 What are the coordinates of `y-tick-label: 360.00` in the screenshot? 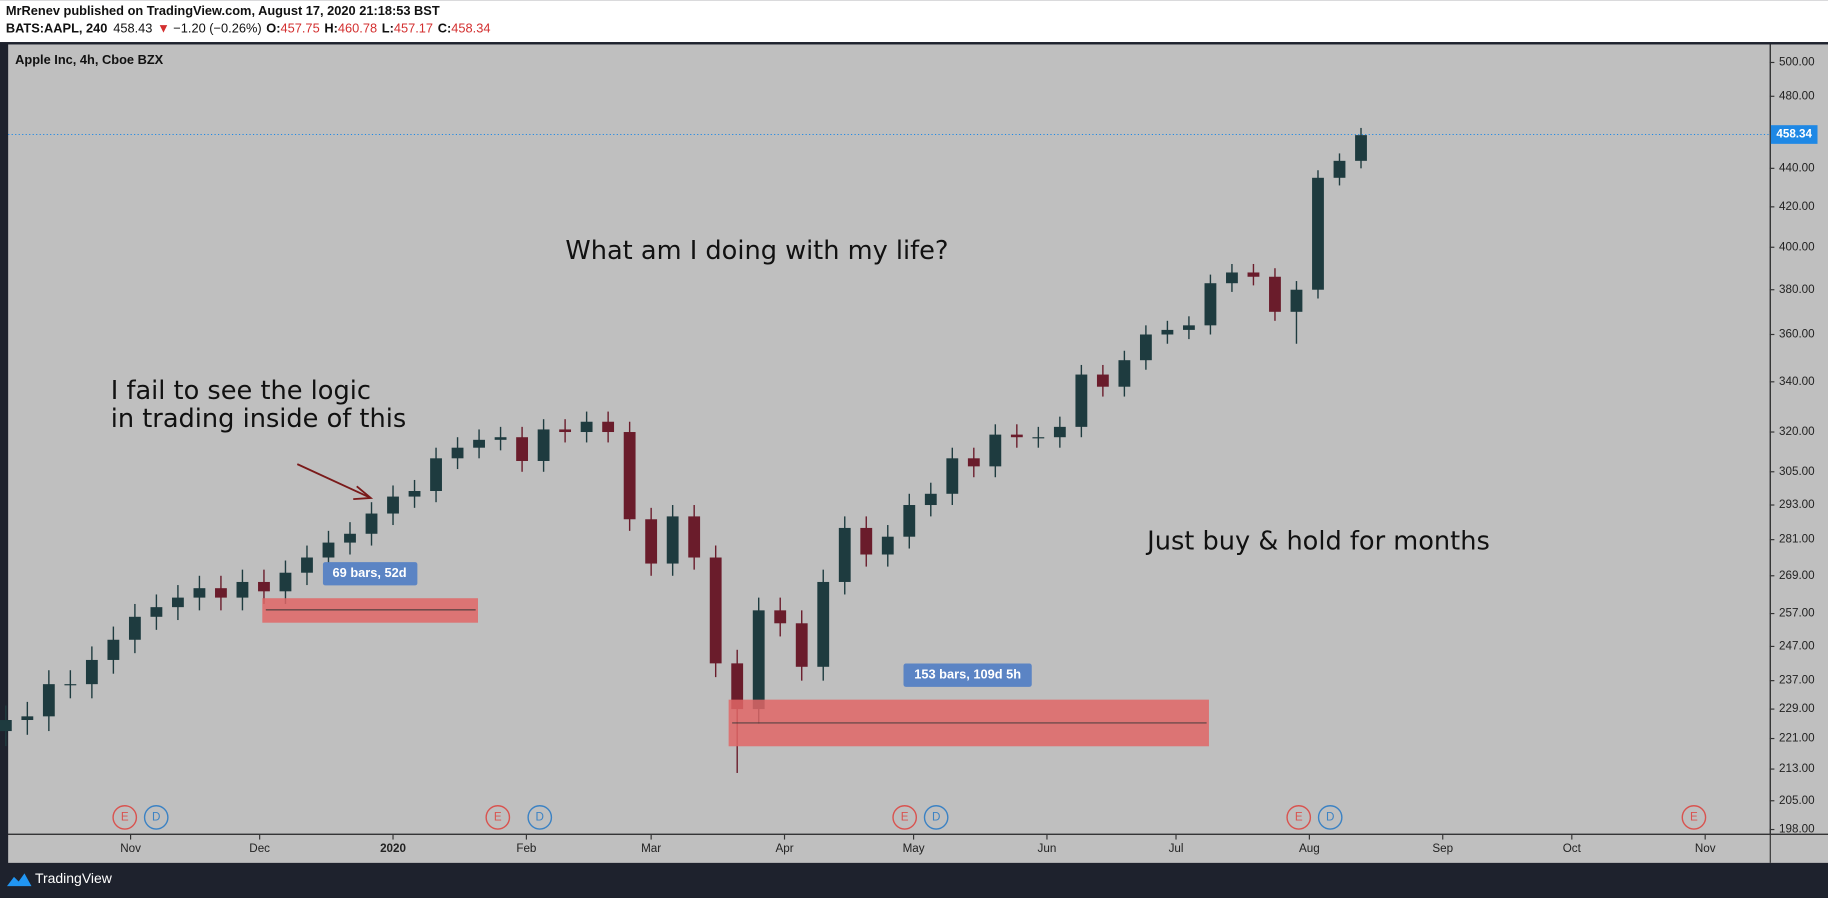 It's located at (1797, 334).